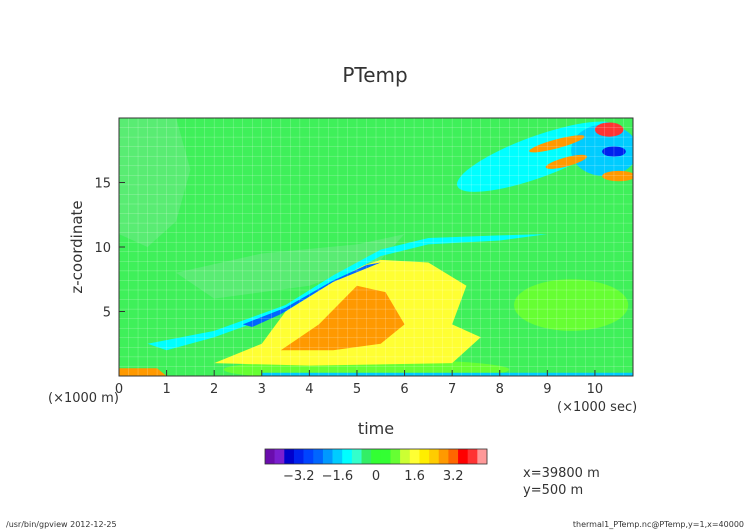 This screenshot has height=532, width=752. I want to click on x-tick-label: 2, so click(214, 389).